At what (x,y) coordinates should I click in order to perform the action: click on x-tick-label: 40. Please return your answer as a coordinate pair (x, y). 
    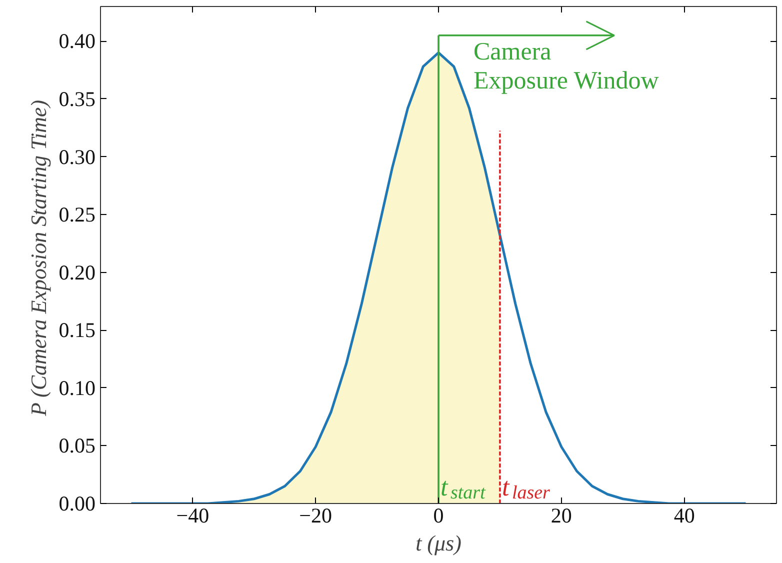
    Looking at the image, I should click on (684, 516).